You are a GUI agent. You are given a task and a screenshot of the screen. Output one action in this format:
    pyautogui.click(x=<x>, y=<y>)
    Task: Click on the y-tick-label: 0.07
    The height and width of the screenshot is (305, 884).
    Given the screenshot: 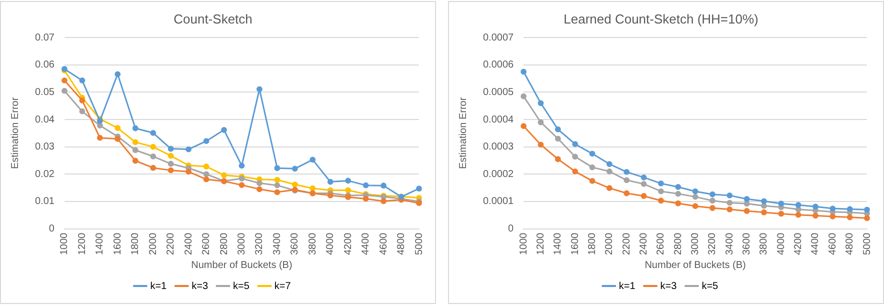 What is the action you would take?
    pyautogui.click(x=44, y=38)
    